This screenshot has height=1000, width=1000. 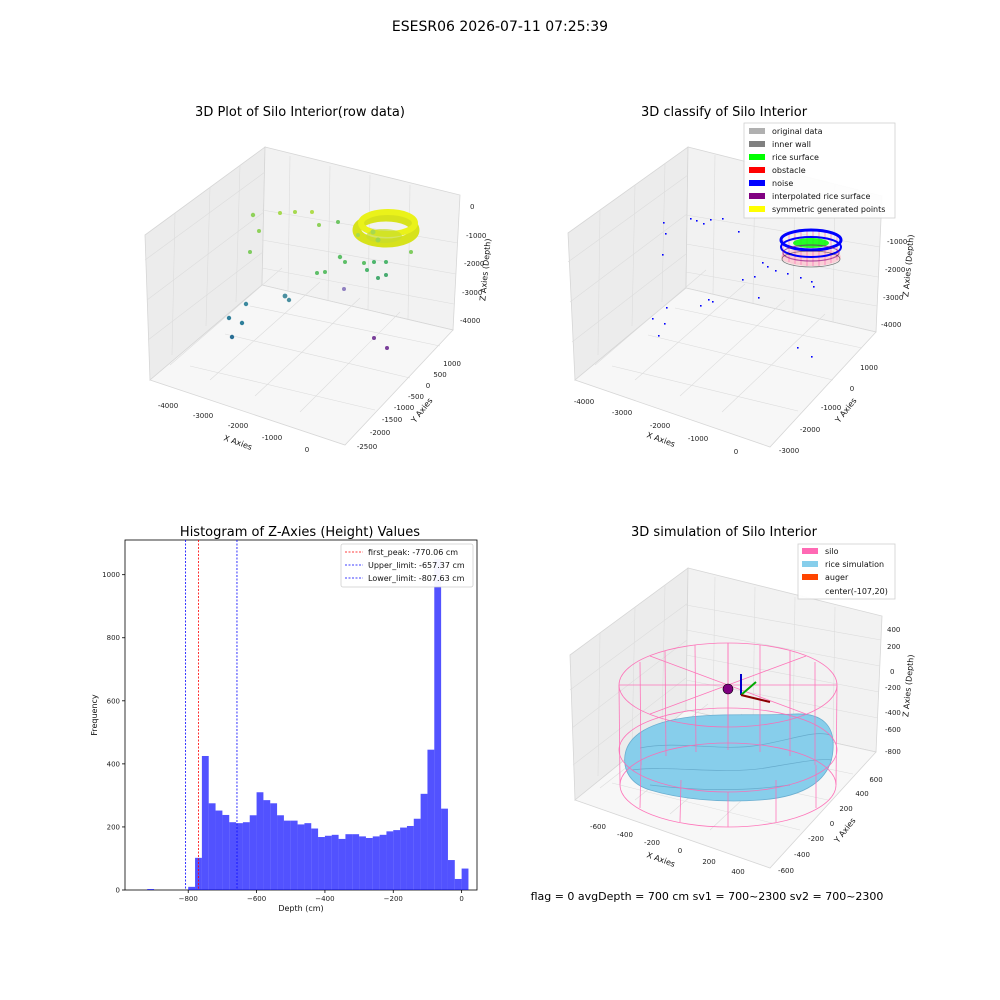 What do you see at coordinates (113, 701) in the screenshot?
I see `hist-y-tick-label: 600` at bounding box center [113, 701].